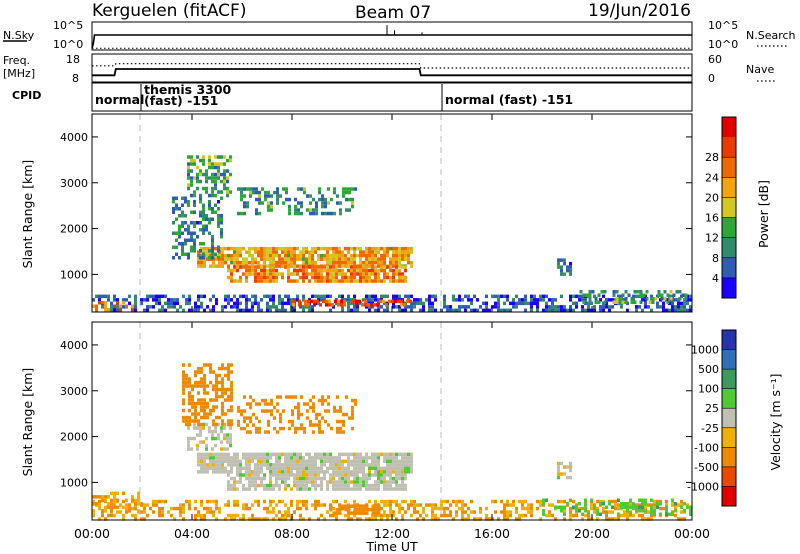 This screenshot has height=554, width=800. Describe the element at coordinates (392, 70) in the screenshot. I see `freq-plot` at that location.